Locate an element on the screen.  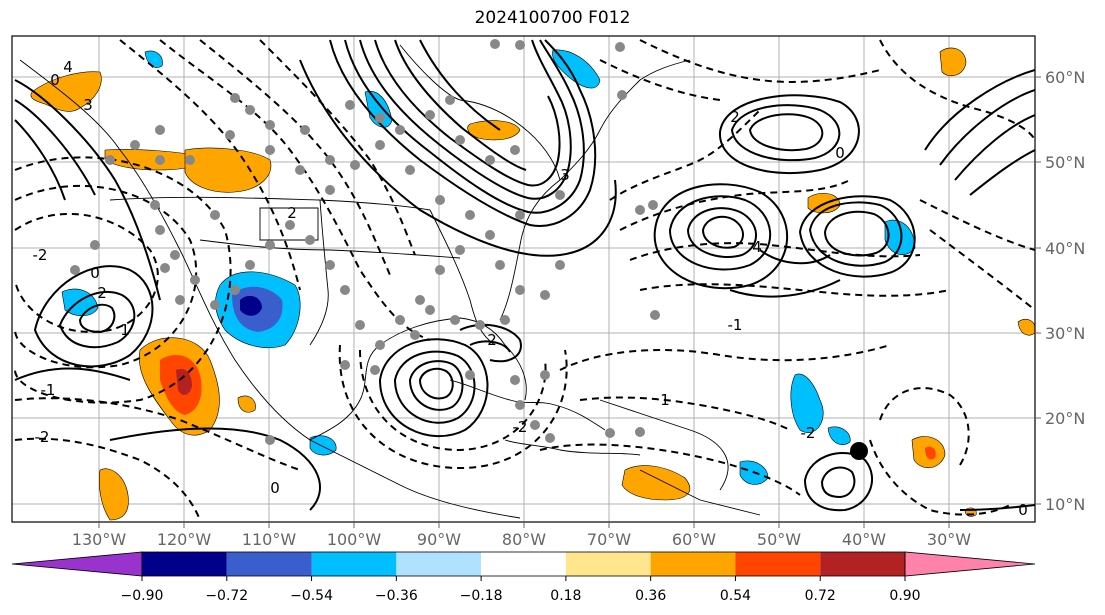
map-title: 2024100700 F012 is located at coordinates (552, 18).